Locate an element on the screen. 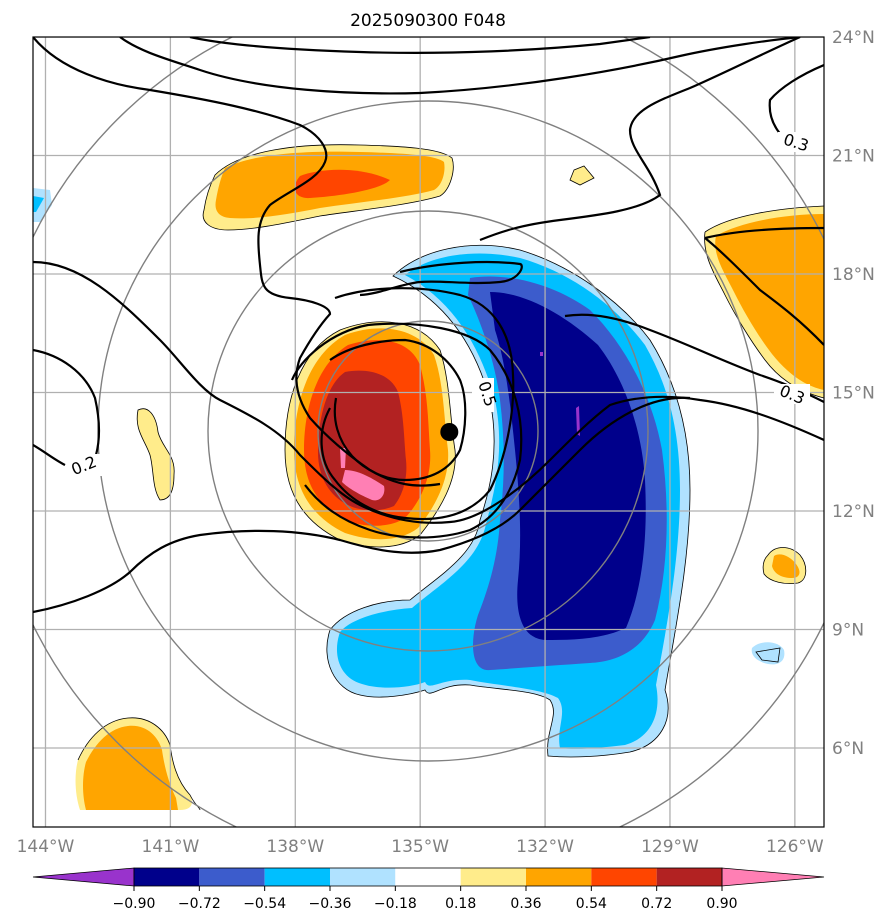 This screenshot has height=924, width=894. x-tick-label: 144°W is located at coordinates (46, 847).